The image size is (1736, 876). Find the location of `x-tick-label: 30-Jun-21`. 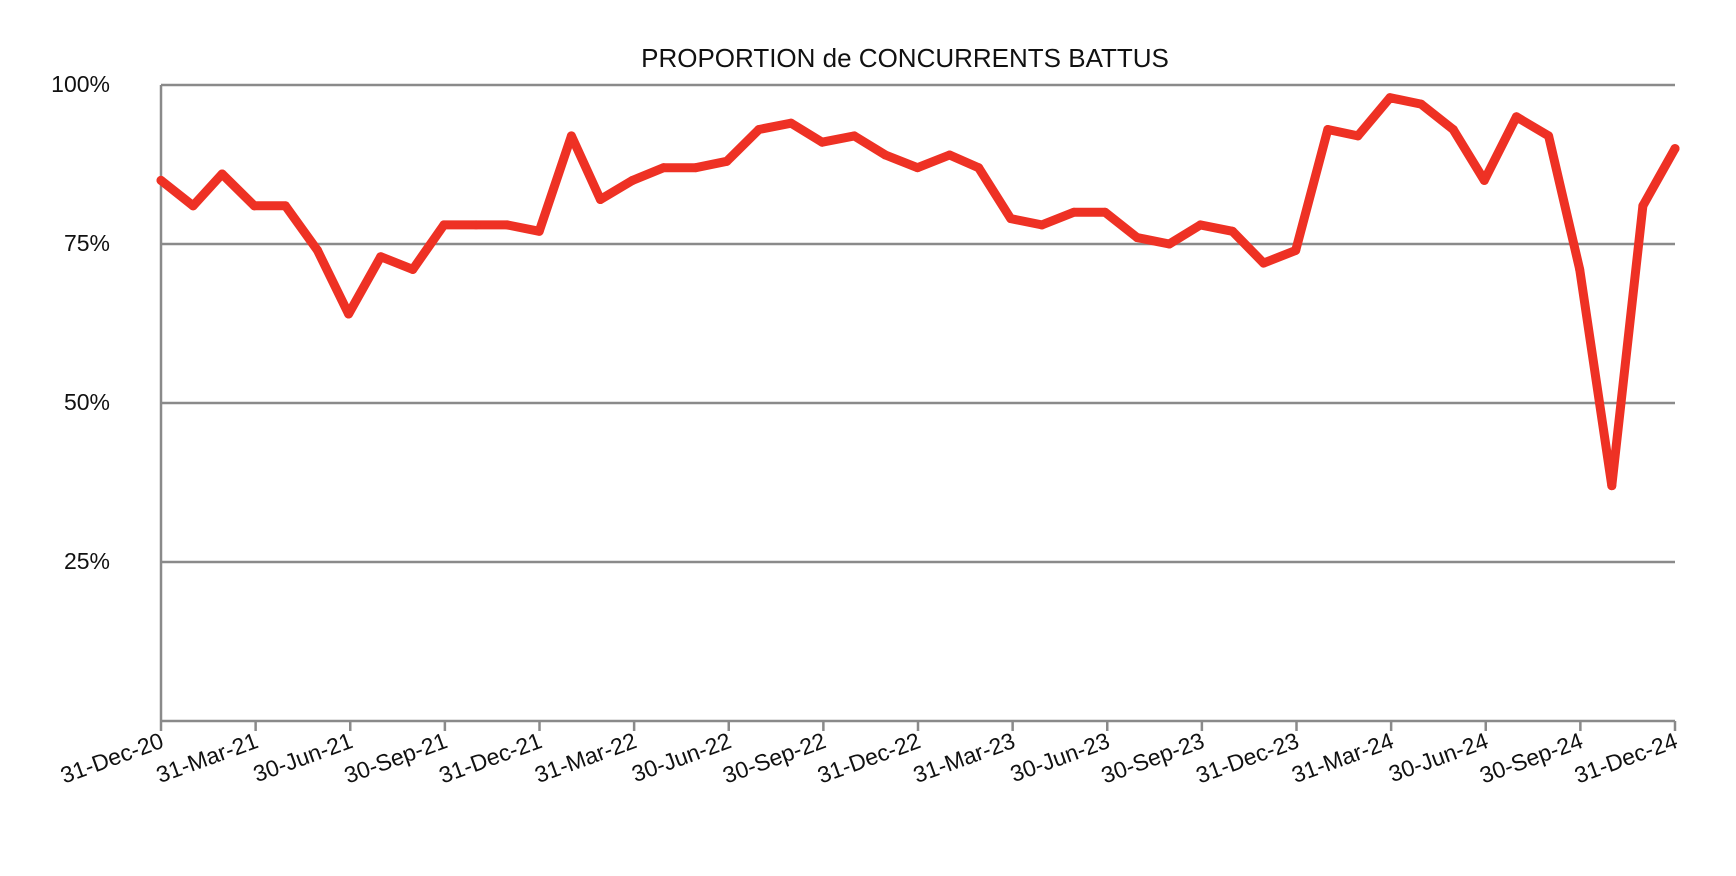

x-tick-label: 30-Jun-21 is located at coordinates (303, 757).